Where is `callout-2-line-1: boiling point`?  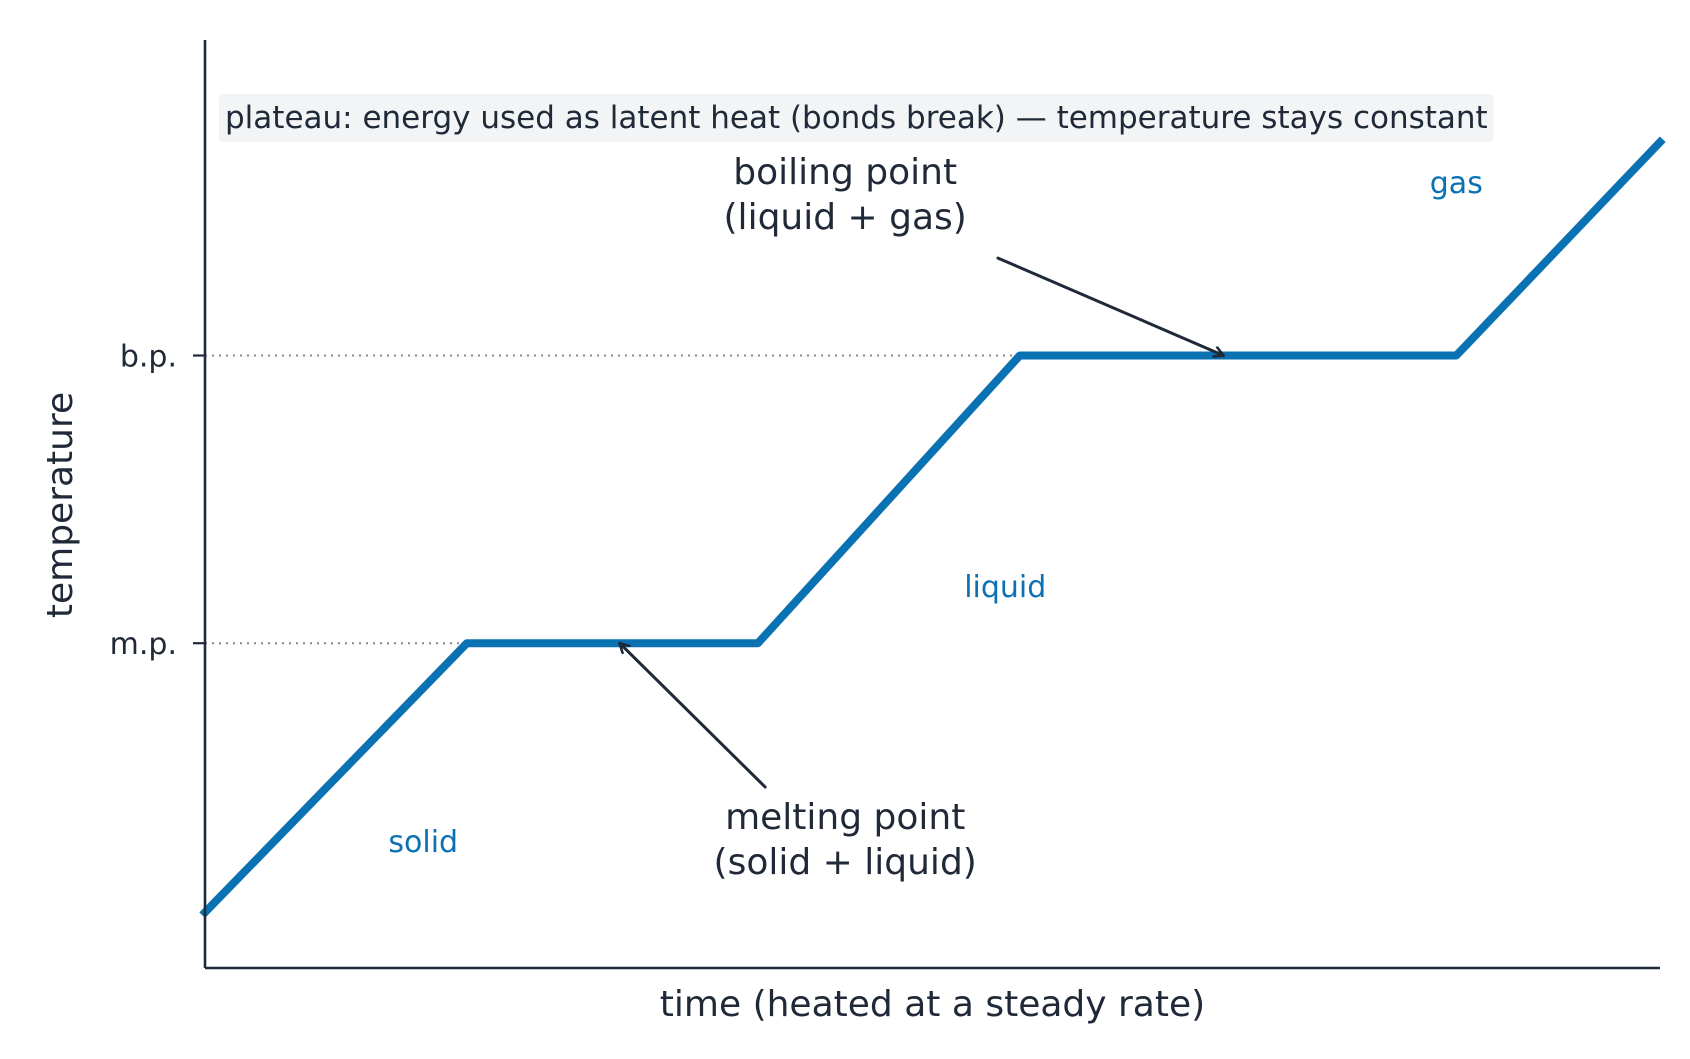 callout-2-line-1: boiling point is located at coordinates (845, 172).